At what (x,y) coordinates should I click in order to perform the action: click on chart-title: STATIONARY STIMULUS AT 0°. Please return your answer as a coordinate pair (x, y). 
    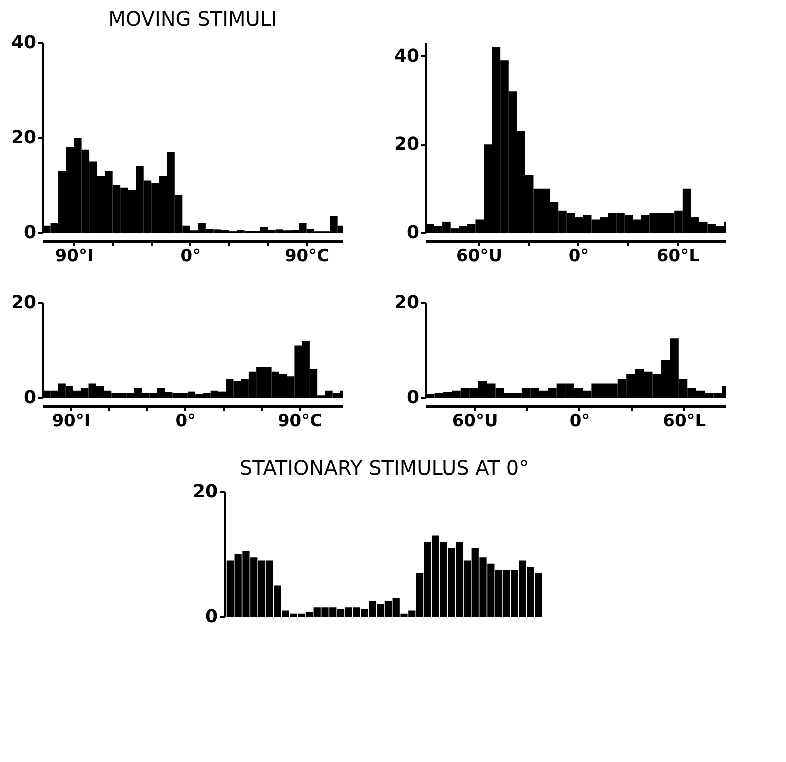
    Looking at the image, I should click on (385, 468).